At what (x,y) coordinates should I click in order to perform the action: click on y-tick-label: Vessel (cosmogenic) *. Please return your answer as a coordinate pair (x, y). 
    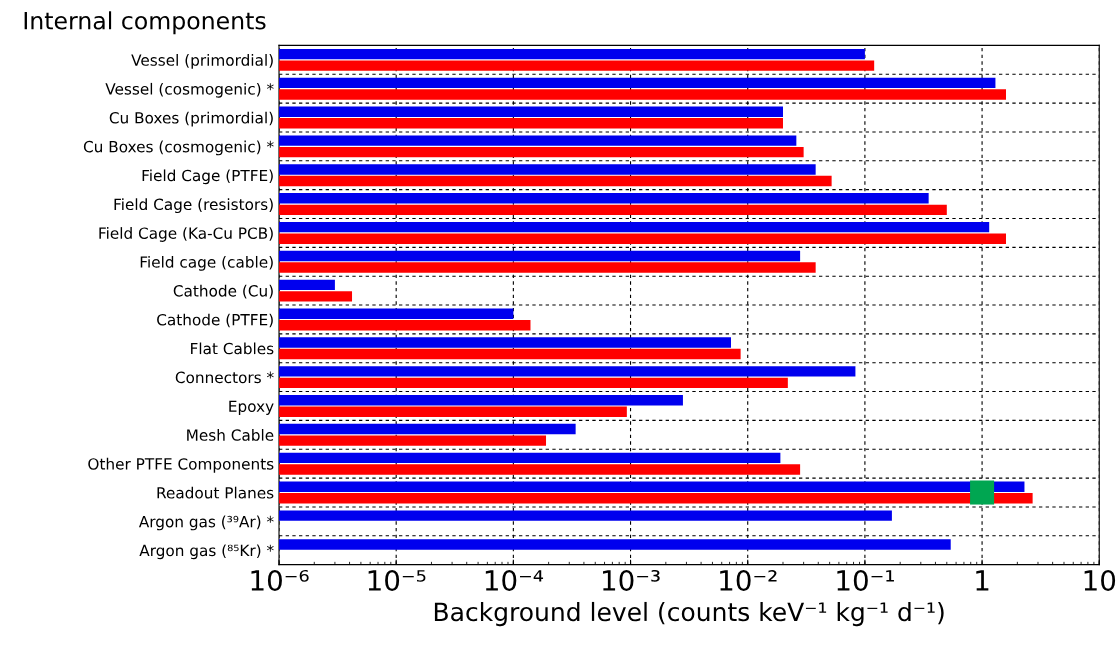
    Looking at the image, I should click on (189, 90).